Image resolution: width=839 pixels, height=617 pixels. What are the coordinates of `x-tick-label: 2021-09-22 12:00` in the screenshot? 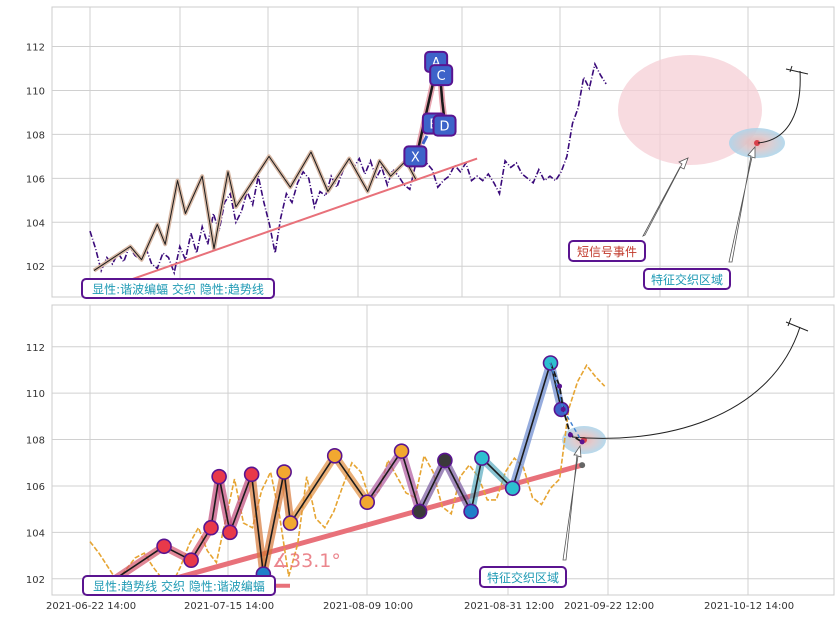 It's located at (609, 606).